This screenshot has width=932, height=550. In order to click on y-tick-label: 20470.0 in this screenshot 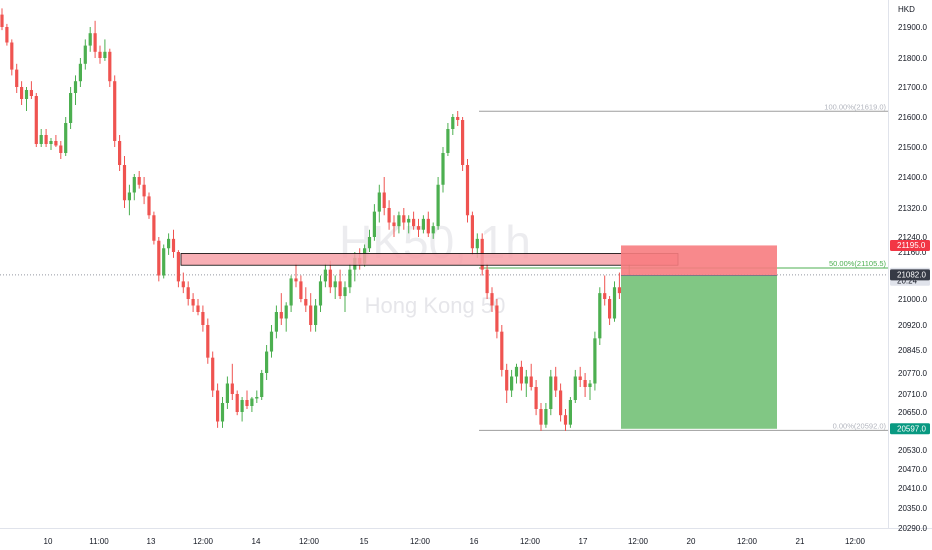, I will do `click(912, 469)`.